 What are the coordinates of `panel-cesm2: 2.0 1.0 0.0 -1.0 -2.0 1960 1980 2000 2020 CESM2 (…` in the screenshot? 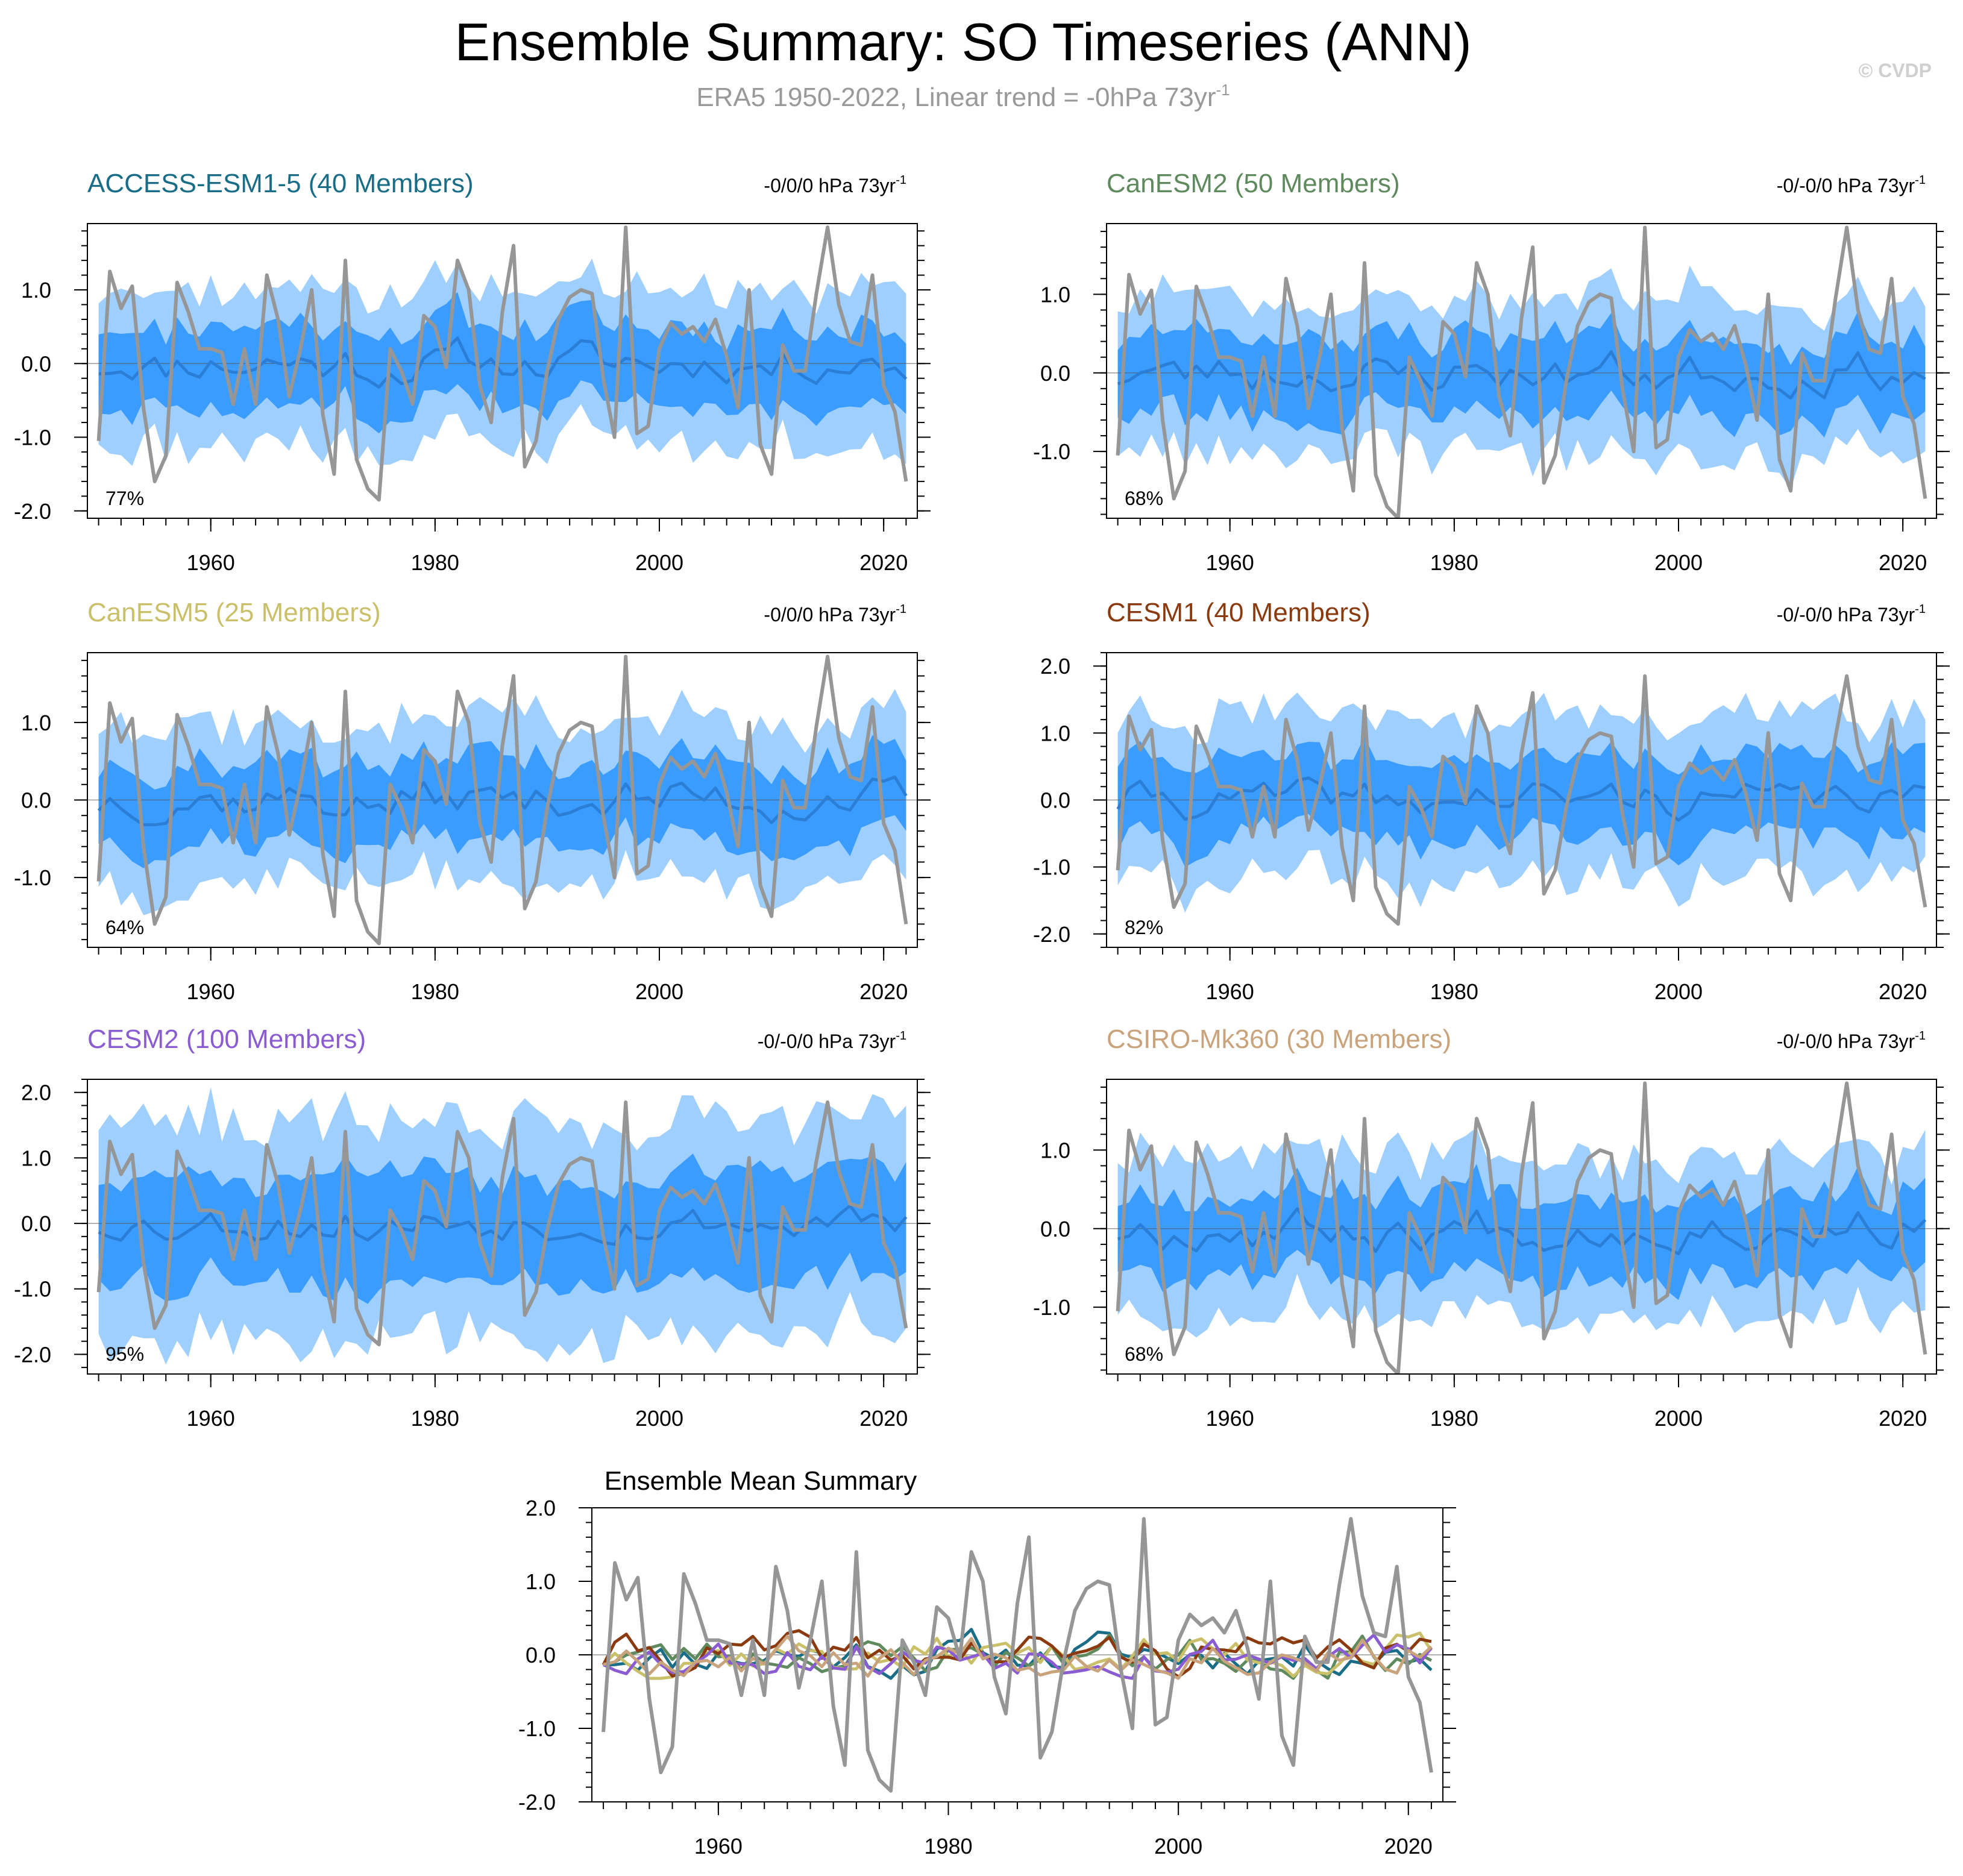 It's located at (472, 1227).